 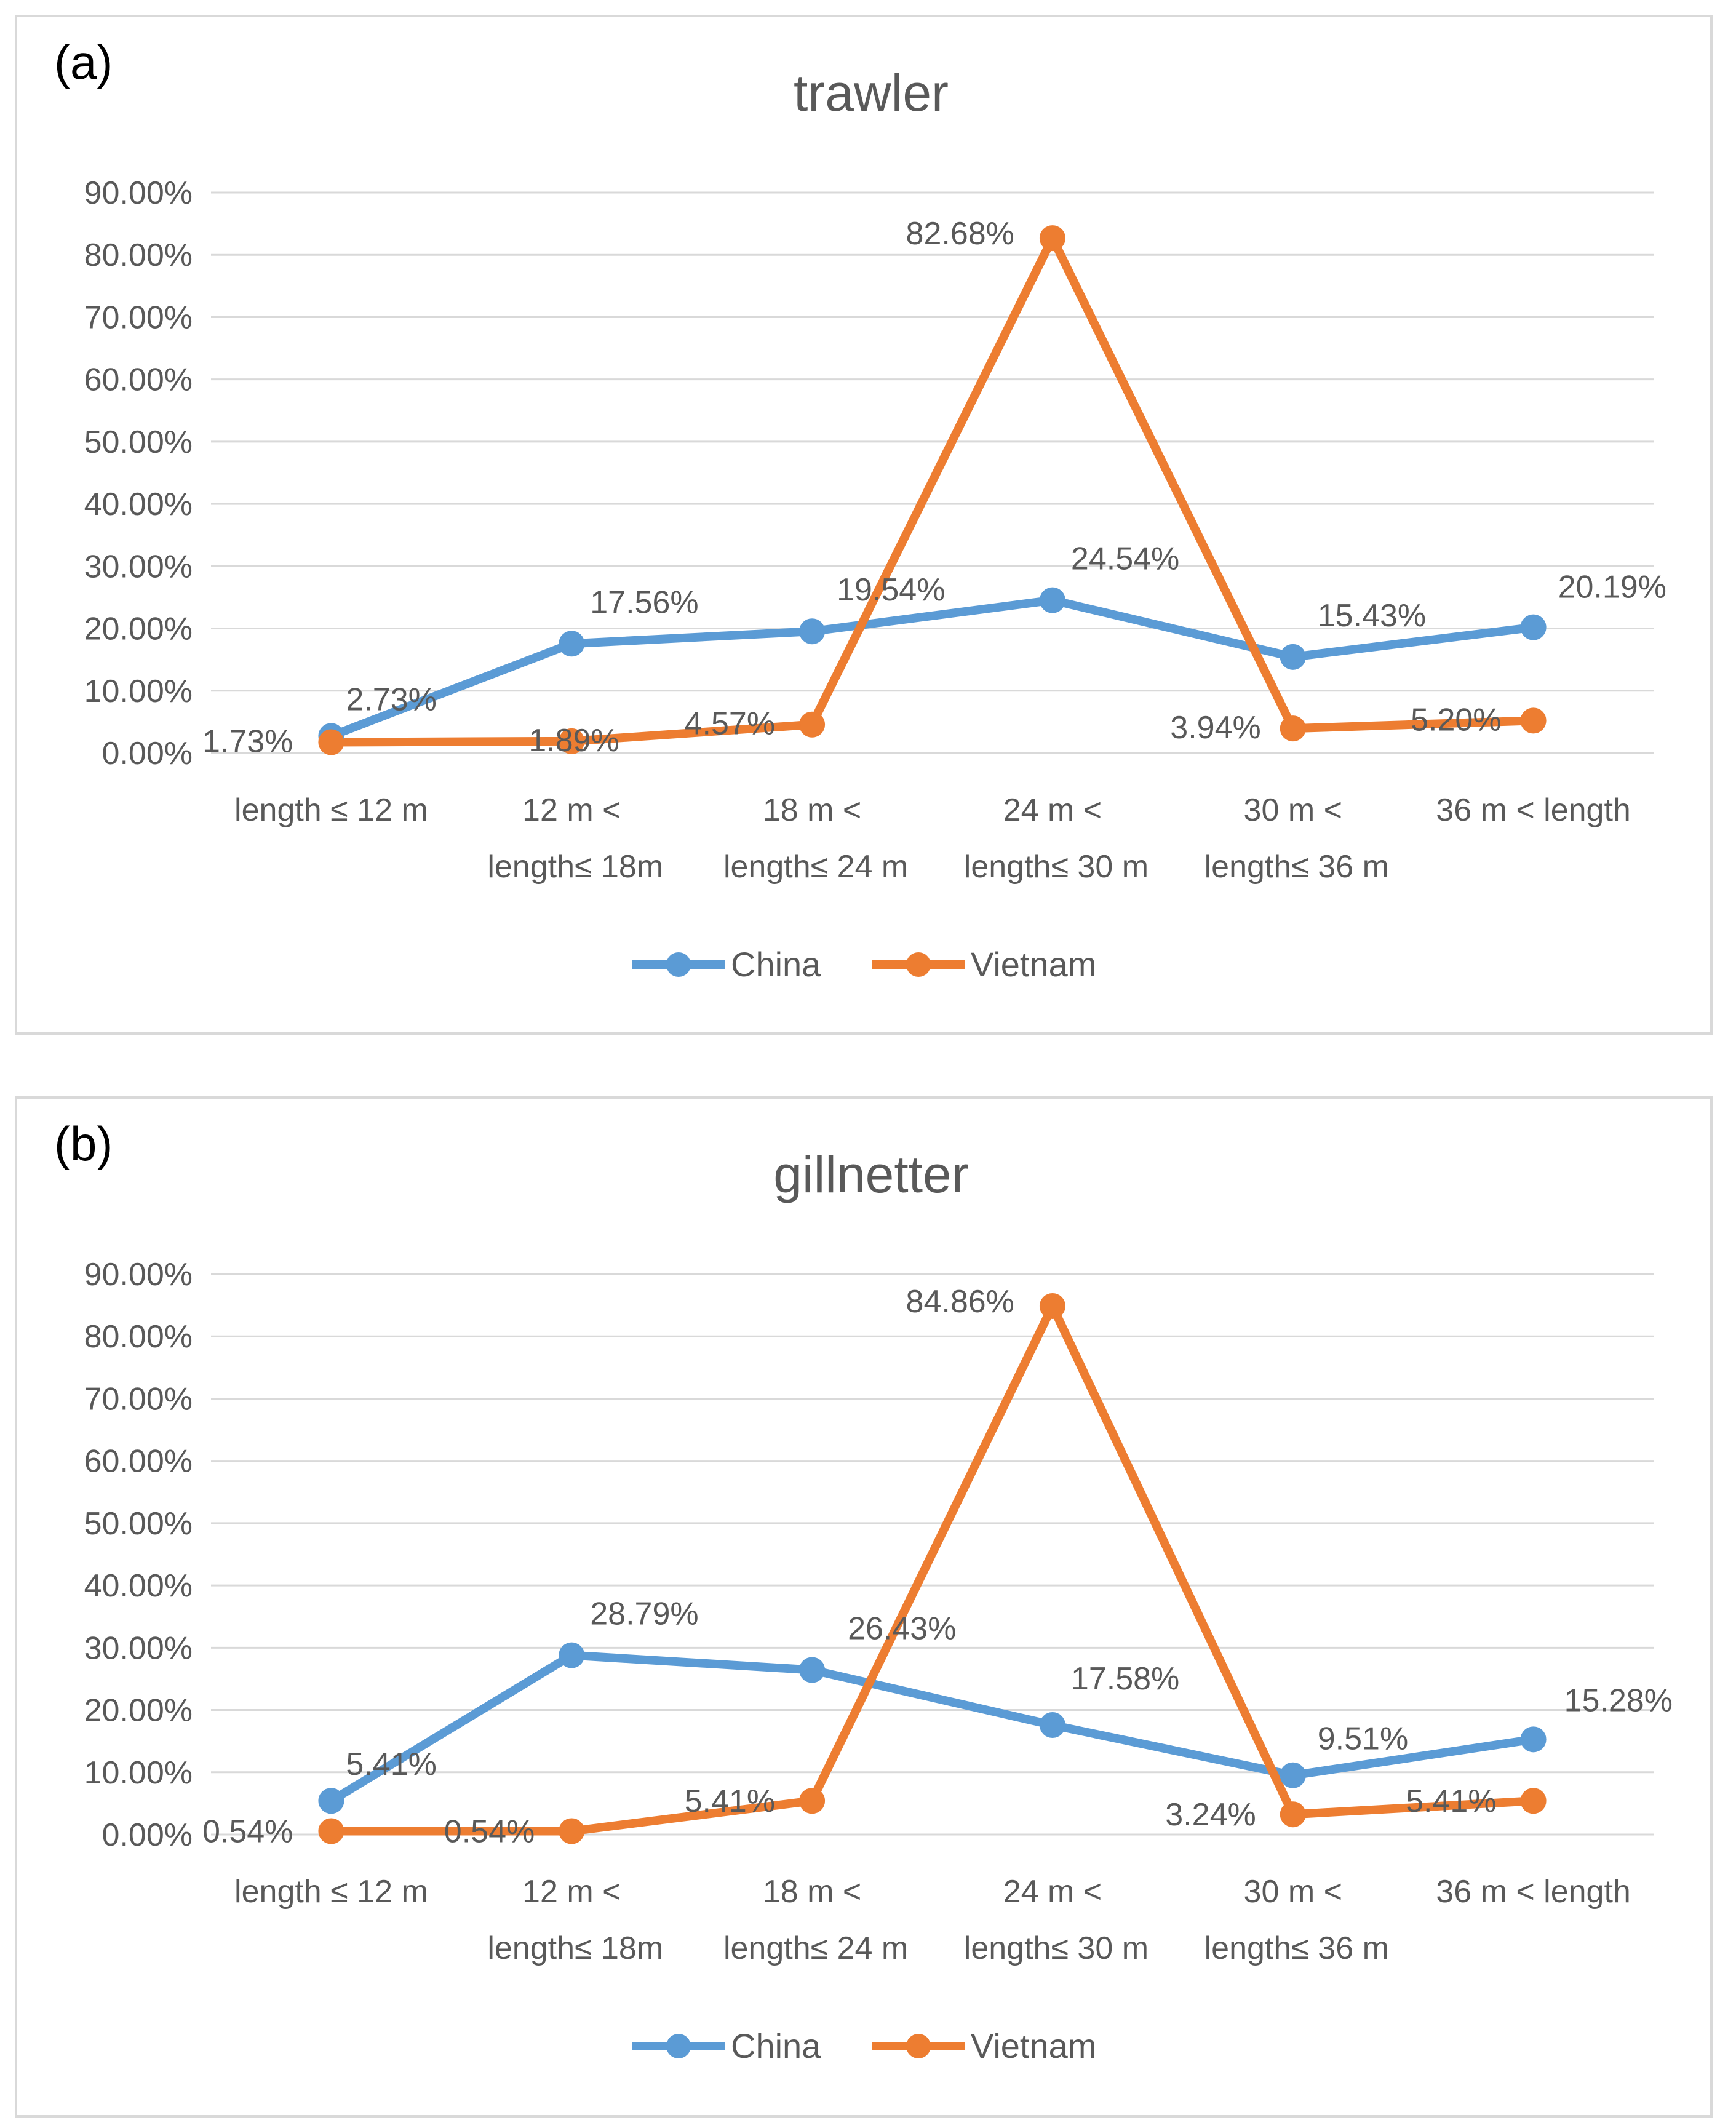 I want to click on data-label-vietnam: 82.68%, so click(x=960, y=234).